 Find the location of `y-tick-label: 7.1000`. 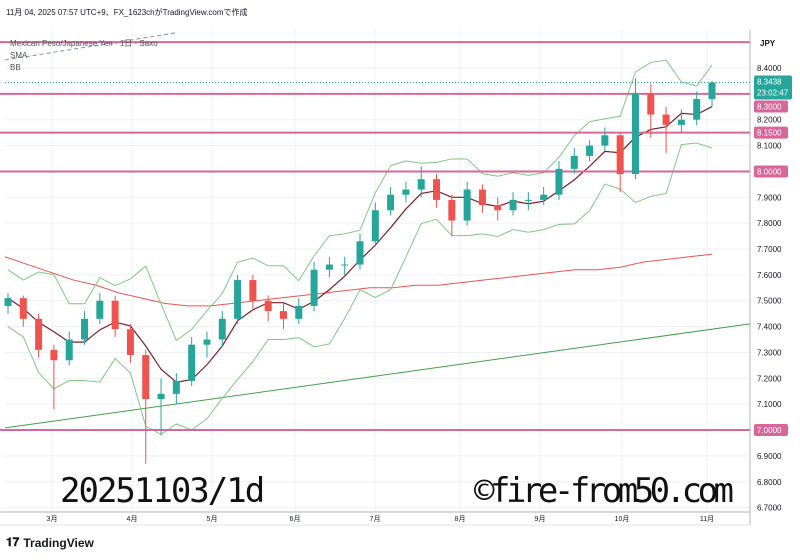

y-tick-label: 7.1000 is located at coordinates (769, 404).